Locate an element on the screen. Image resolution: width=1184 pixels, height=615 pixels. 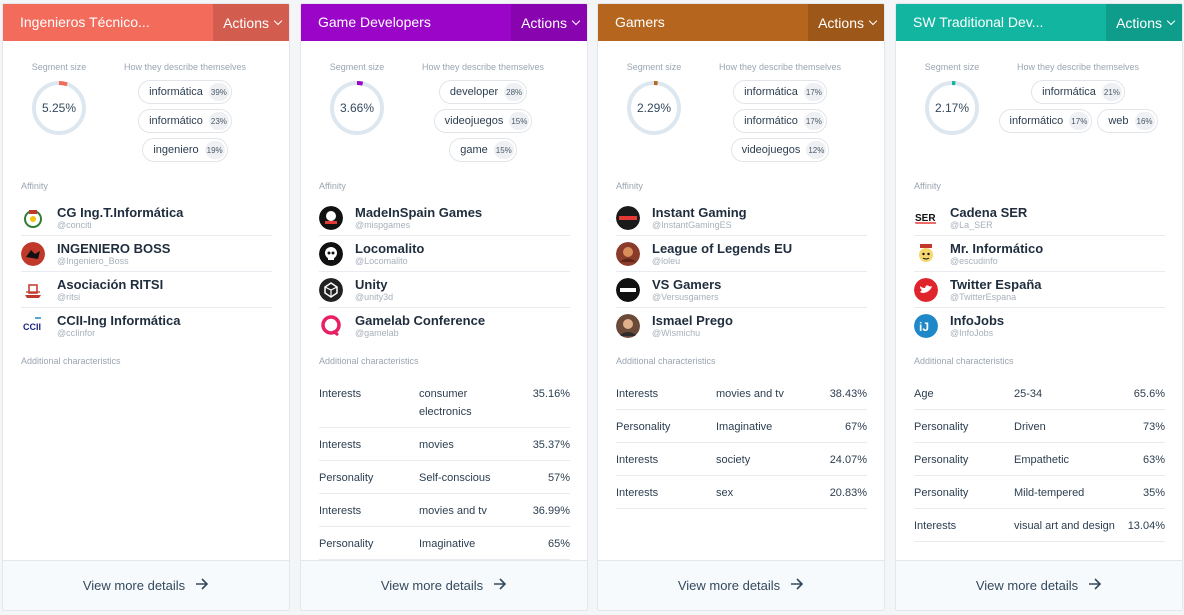
tag-percent: 21% is located at coordinates (1111, 92).